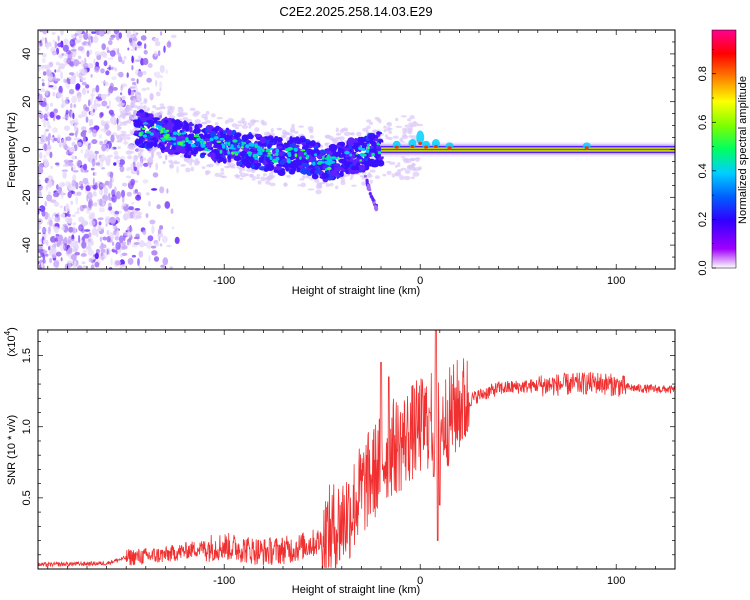 The height and width of the screenshot is (600, 750). Describe the element at coordinates (420, 137) in the screenshot. I see `tone-bump` at that location.